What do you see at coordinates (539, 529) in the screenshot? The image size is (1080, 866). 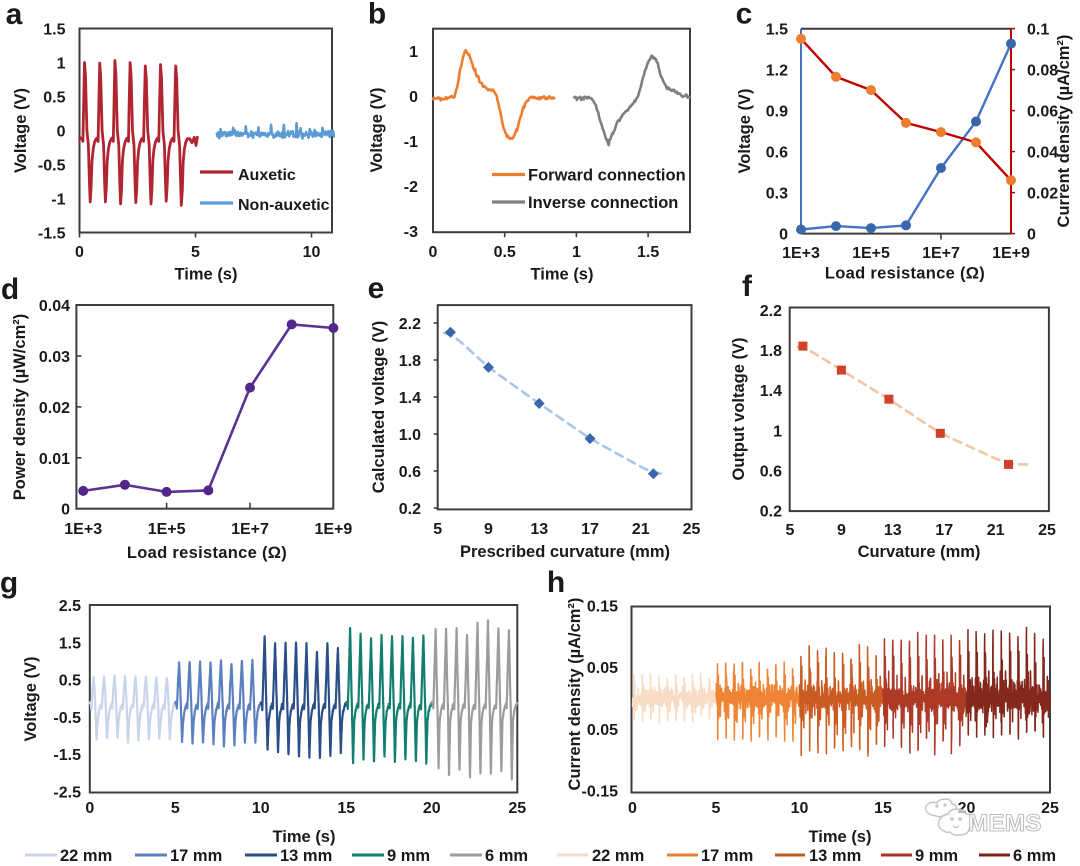 I see `svg-text: 13` at bounding box center [539, 529].